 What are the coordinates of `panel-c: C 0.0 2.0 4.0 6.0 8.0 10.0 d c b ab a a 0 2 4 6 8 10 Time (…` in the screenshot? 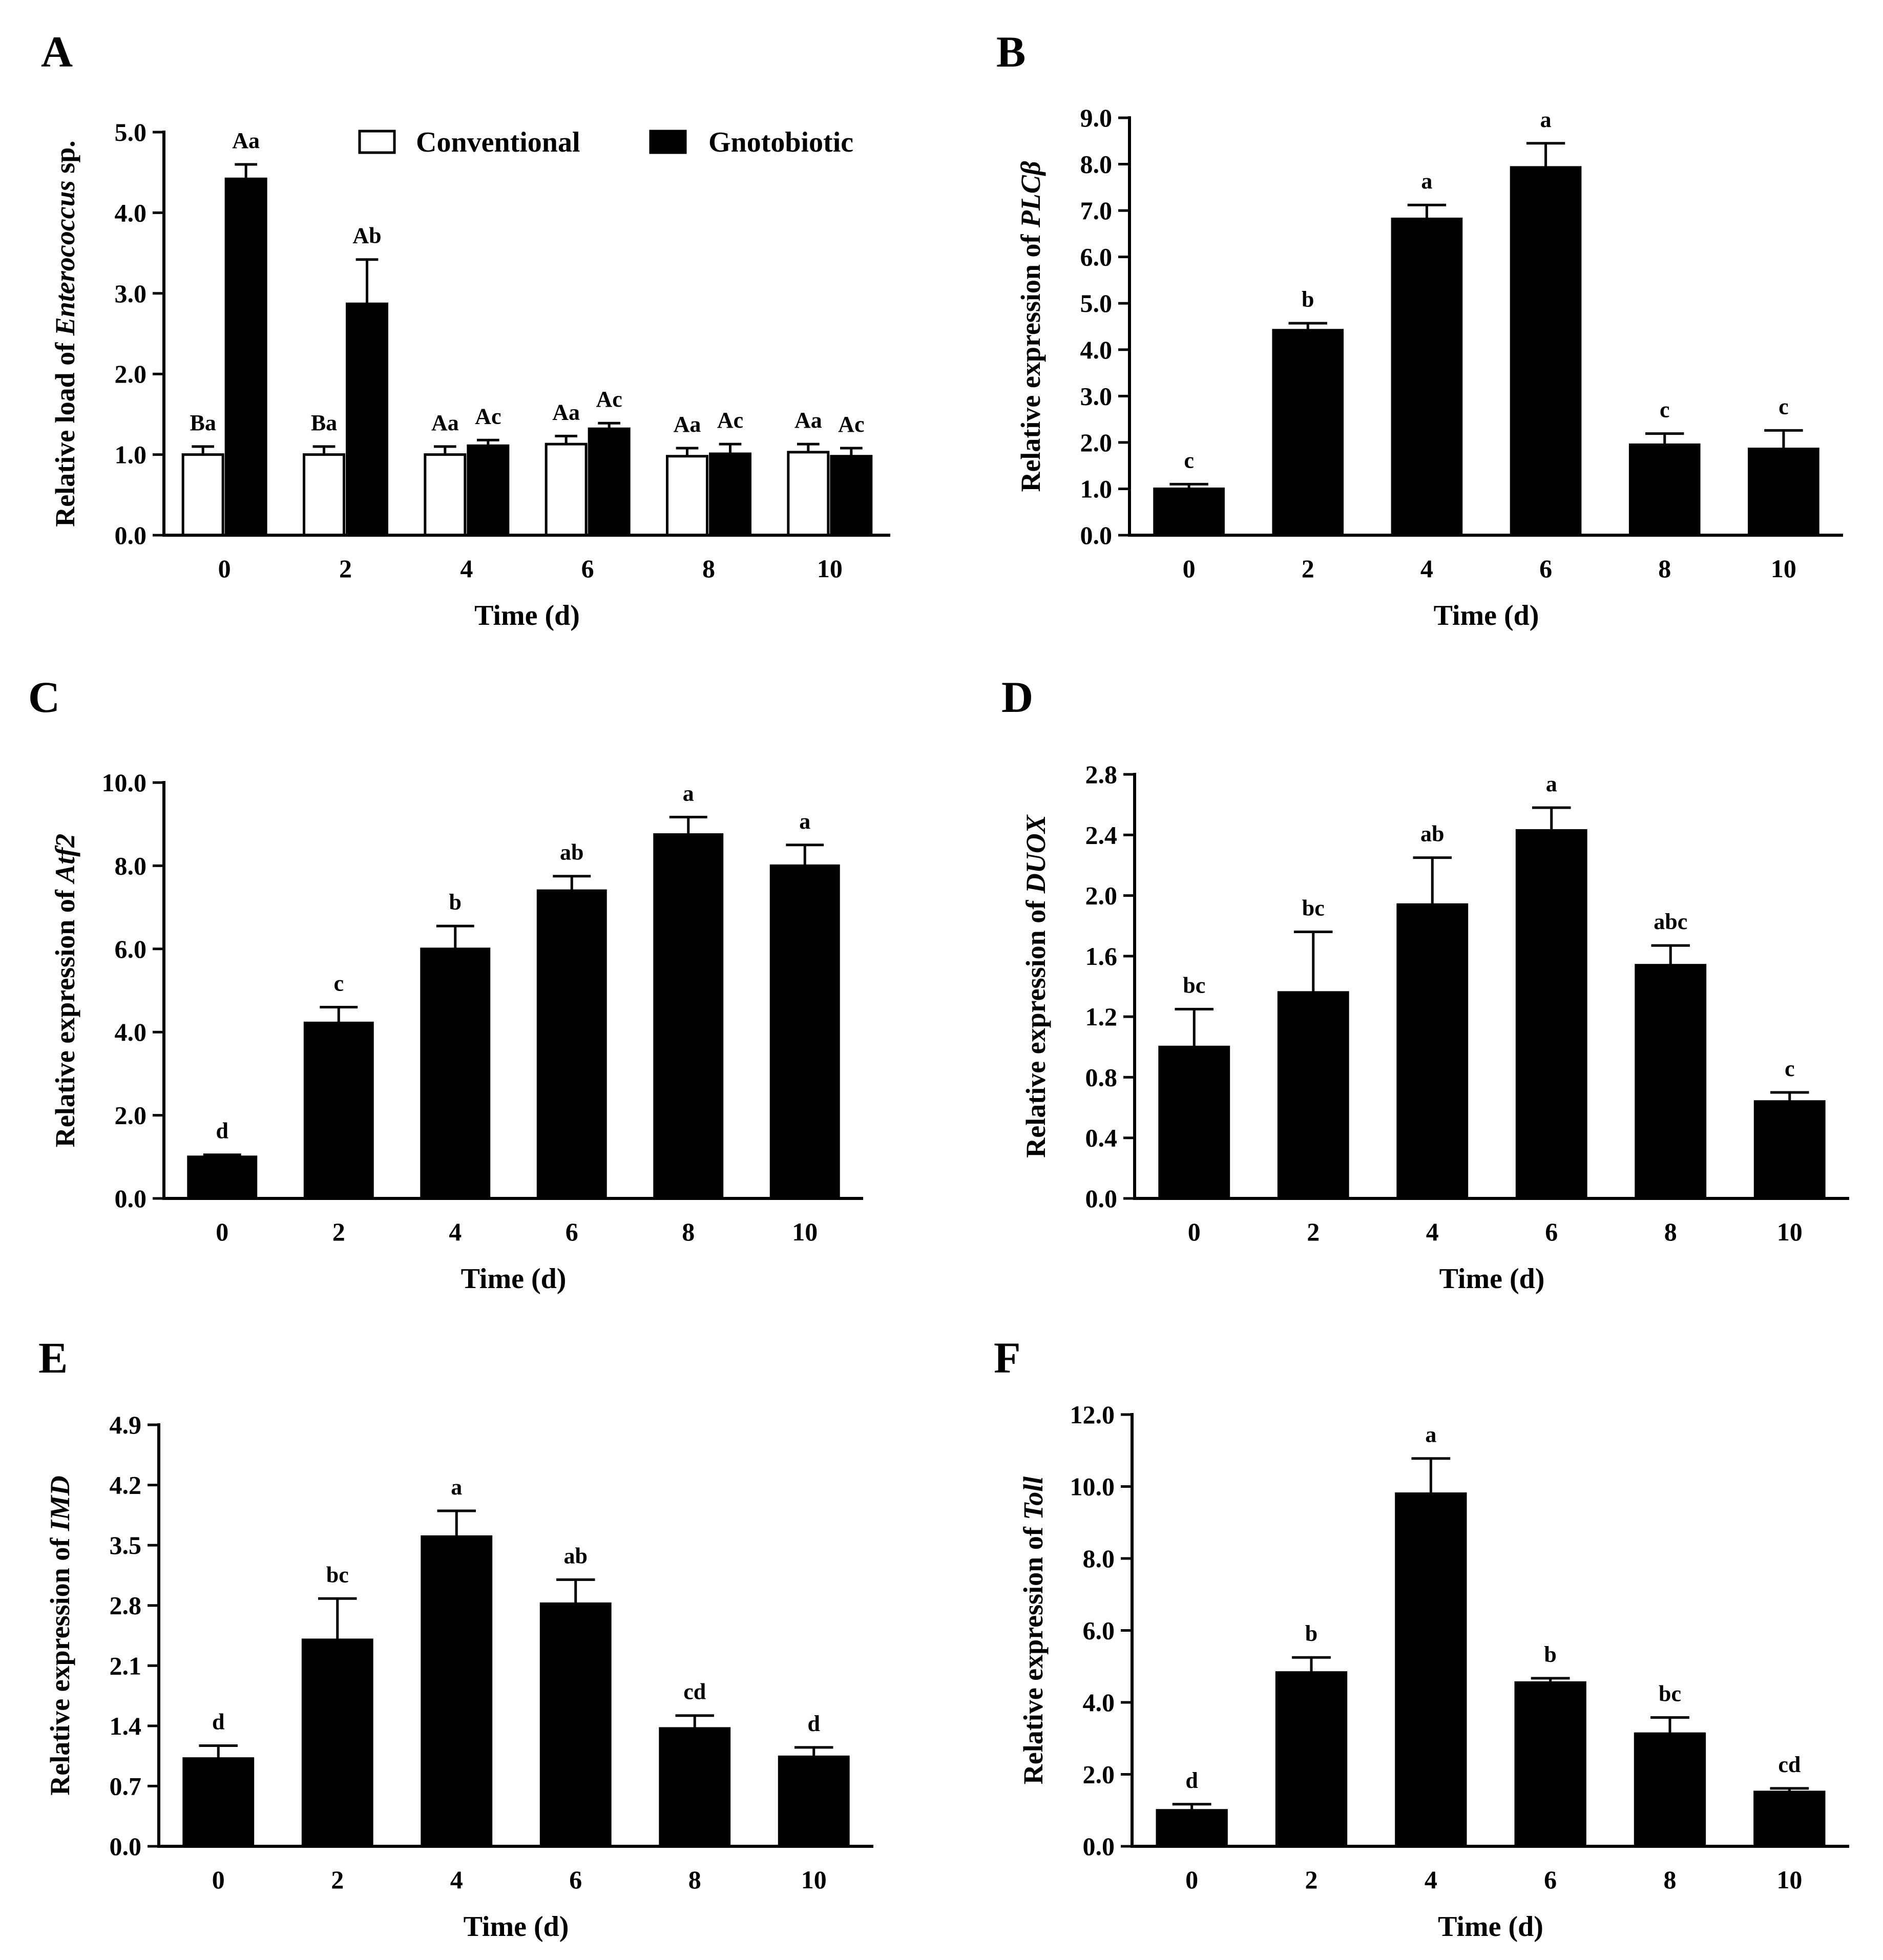 It's located at (446, 984).